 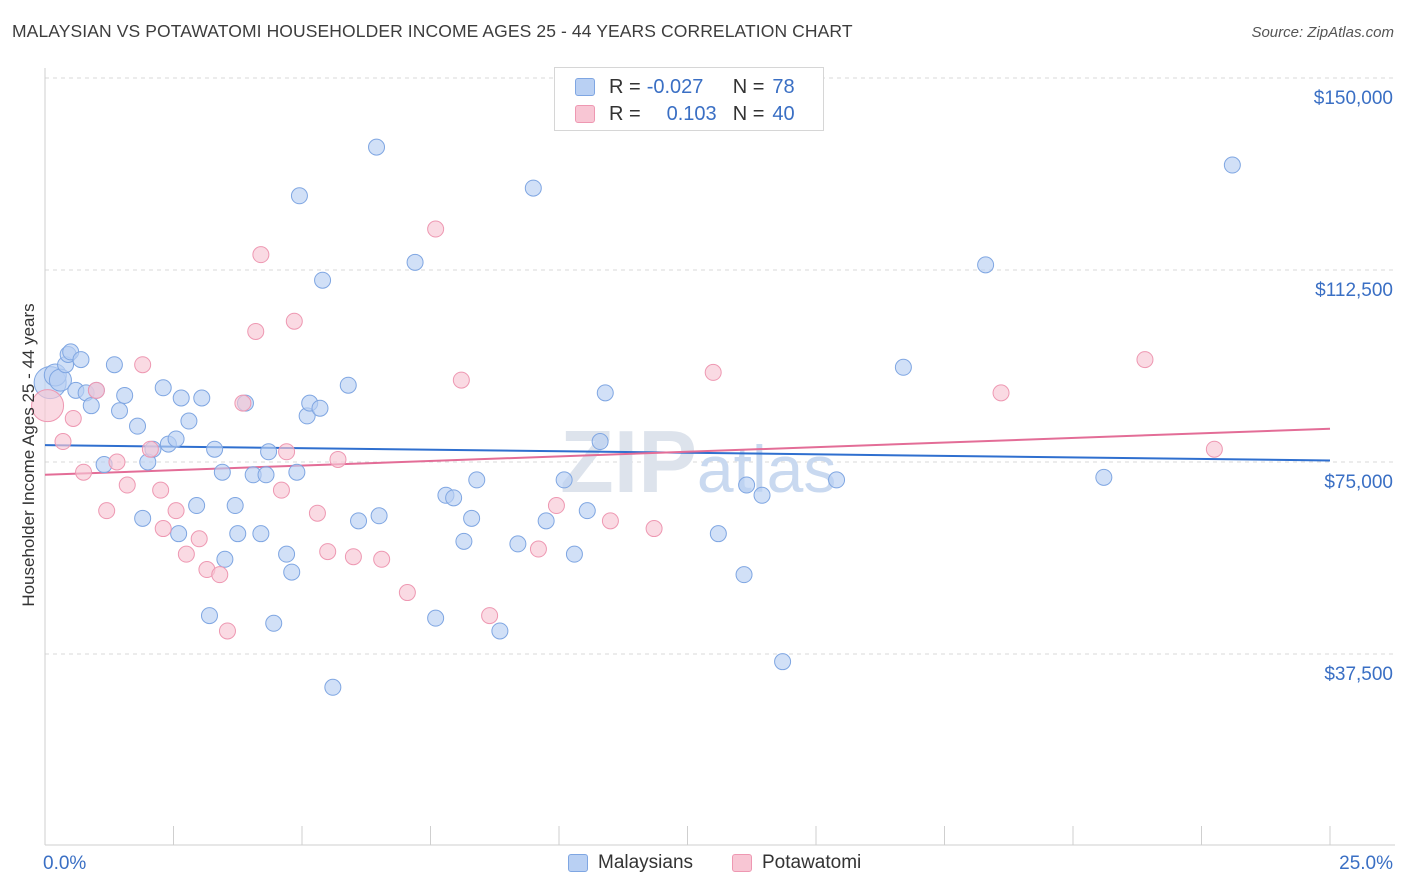 What do you see at coordinates (1353, 98) in the screenshot?
I see `y-tick-label: $150,000` at bounding box center [1353, 98].